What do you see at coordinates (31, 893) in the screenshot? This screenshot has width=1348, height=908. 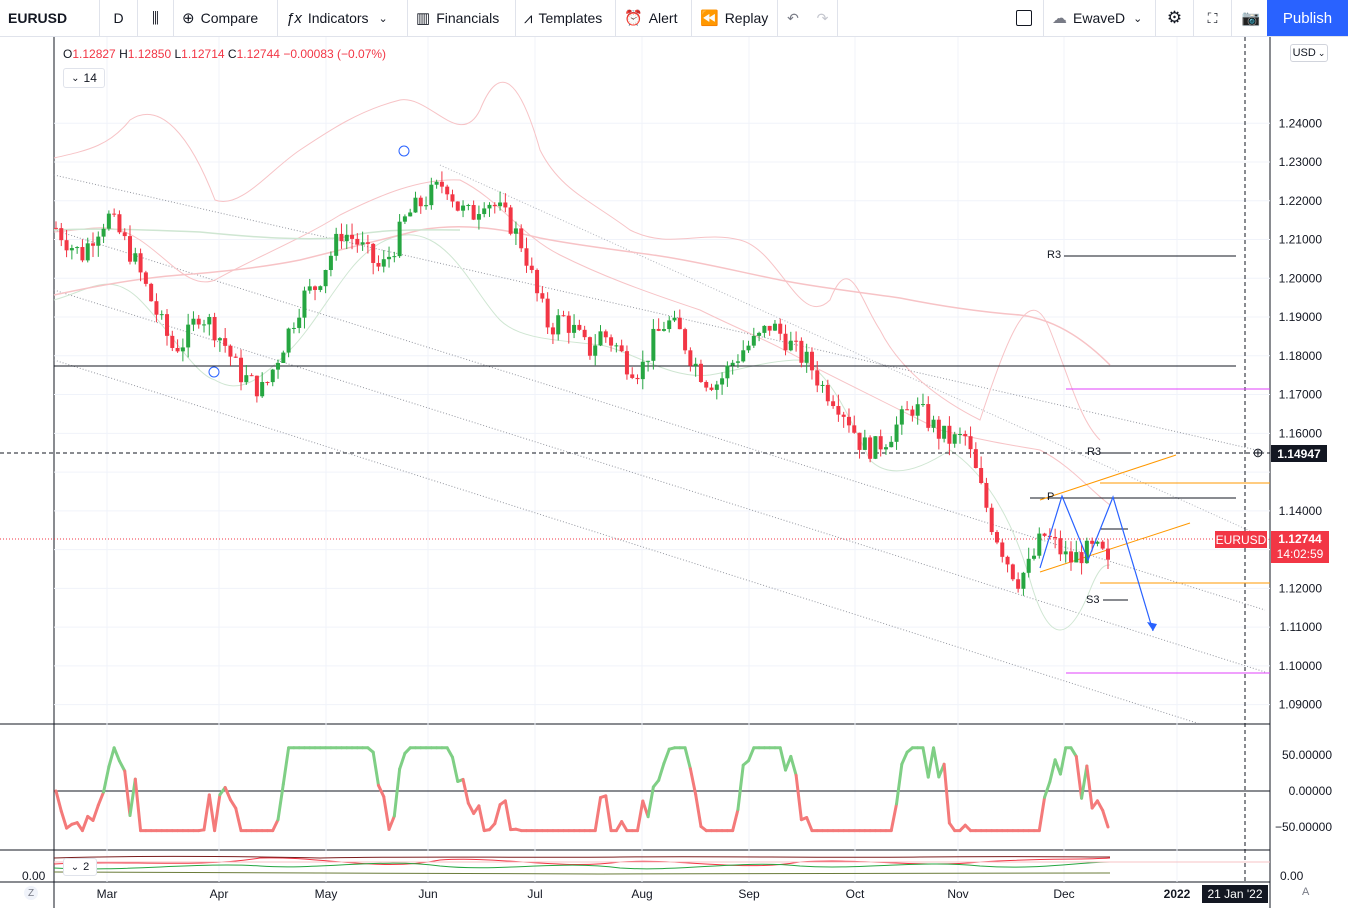 I see `zoom-button: Z` at bounding box center [31, 893].